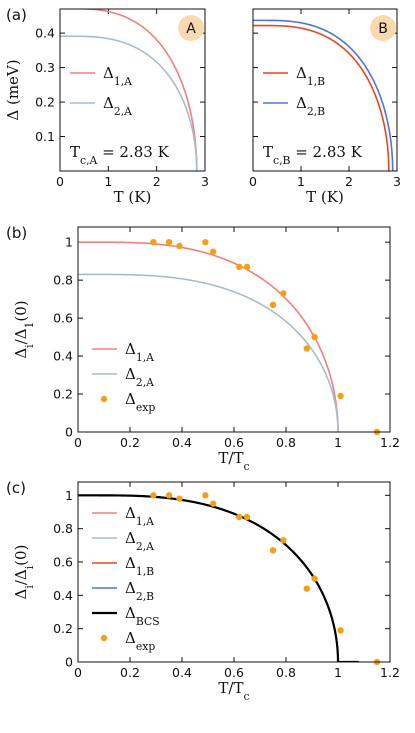 This screenshot has width=415, height=733. I want to click on y-tick-label: 0.3, so click(45, 67).